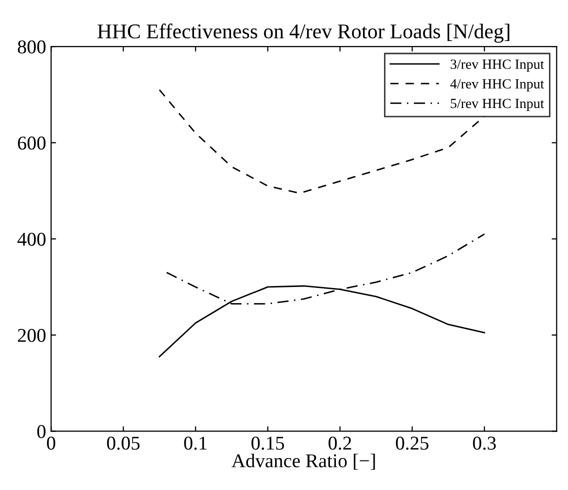 This screenshot has width=568, height=490. Describe the element at coordinates (32, 47) in the screenshot. I see `y-tick-label: 800` at that location.